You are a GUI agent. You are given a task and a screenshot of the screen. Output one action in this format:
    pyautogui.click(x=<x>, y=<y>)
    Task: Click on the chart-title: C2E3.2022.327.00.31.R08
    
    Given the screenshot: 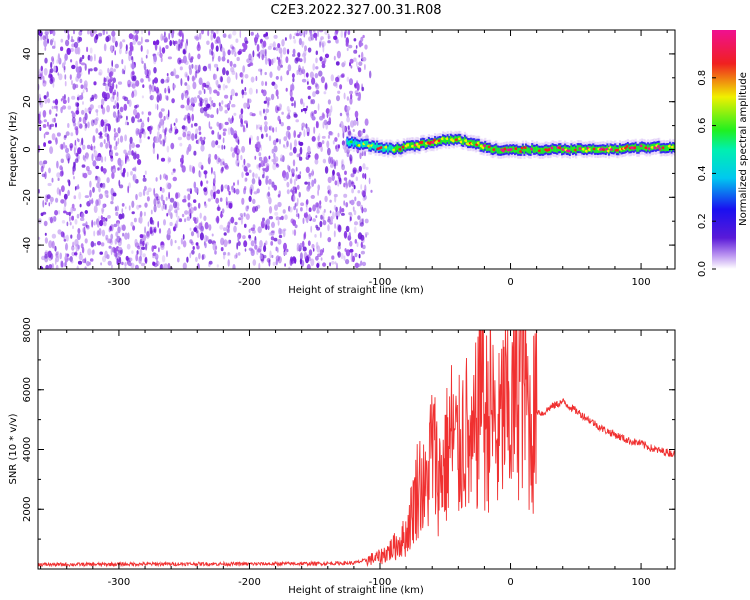 What is the action you would take?
    pyautogui.click(x=355, y=10)
    